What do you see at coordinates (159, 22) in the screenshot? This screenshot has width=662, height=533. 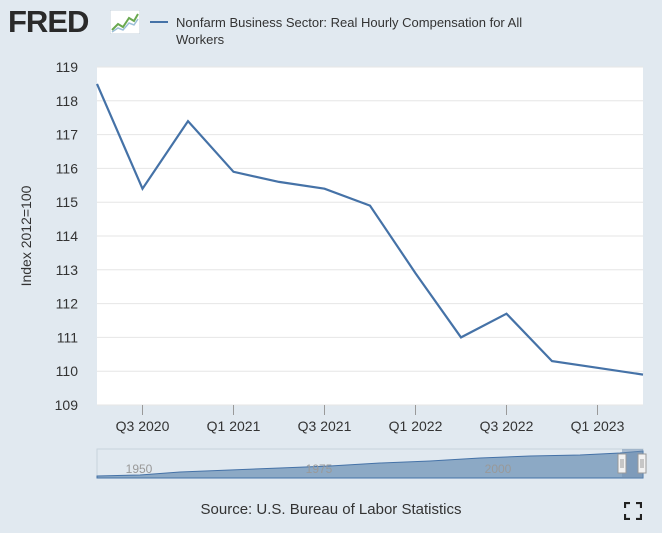 I see `legend-swatch` at bounding box center [159, 22].